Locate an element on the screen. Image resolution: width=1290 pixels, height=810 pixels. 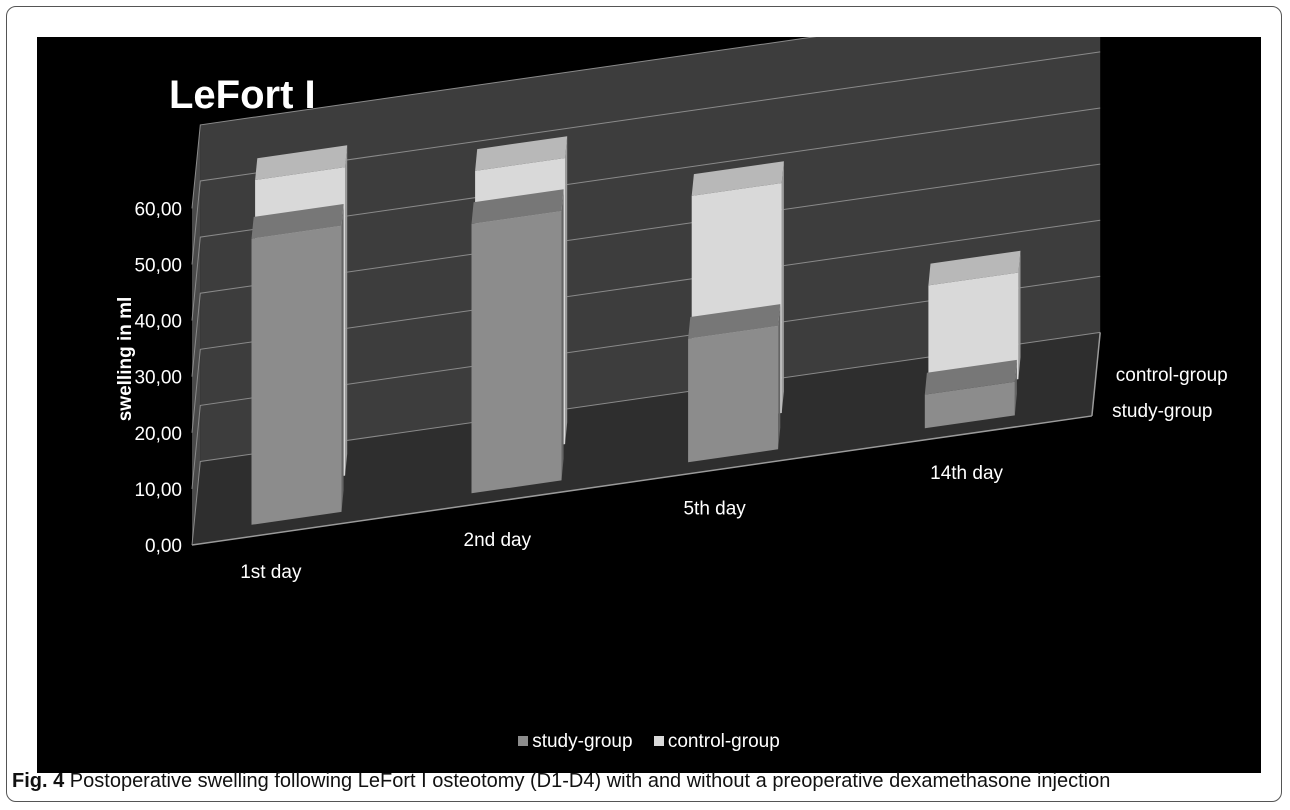
y-tick-label: 20,00 is located at coordinates (158, 434).